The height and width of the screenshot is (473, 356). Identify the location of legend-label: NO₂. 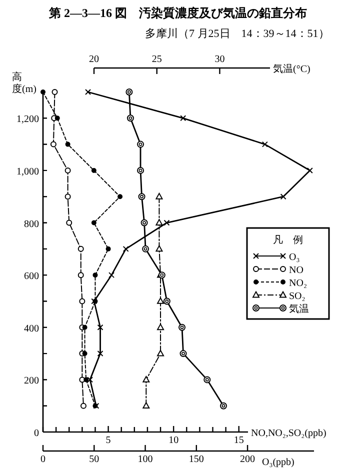
(298, 283).